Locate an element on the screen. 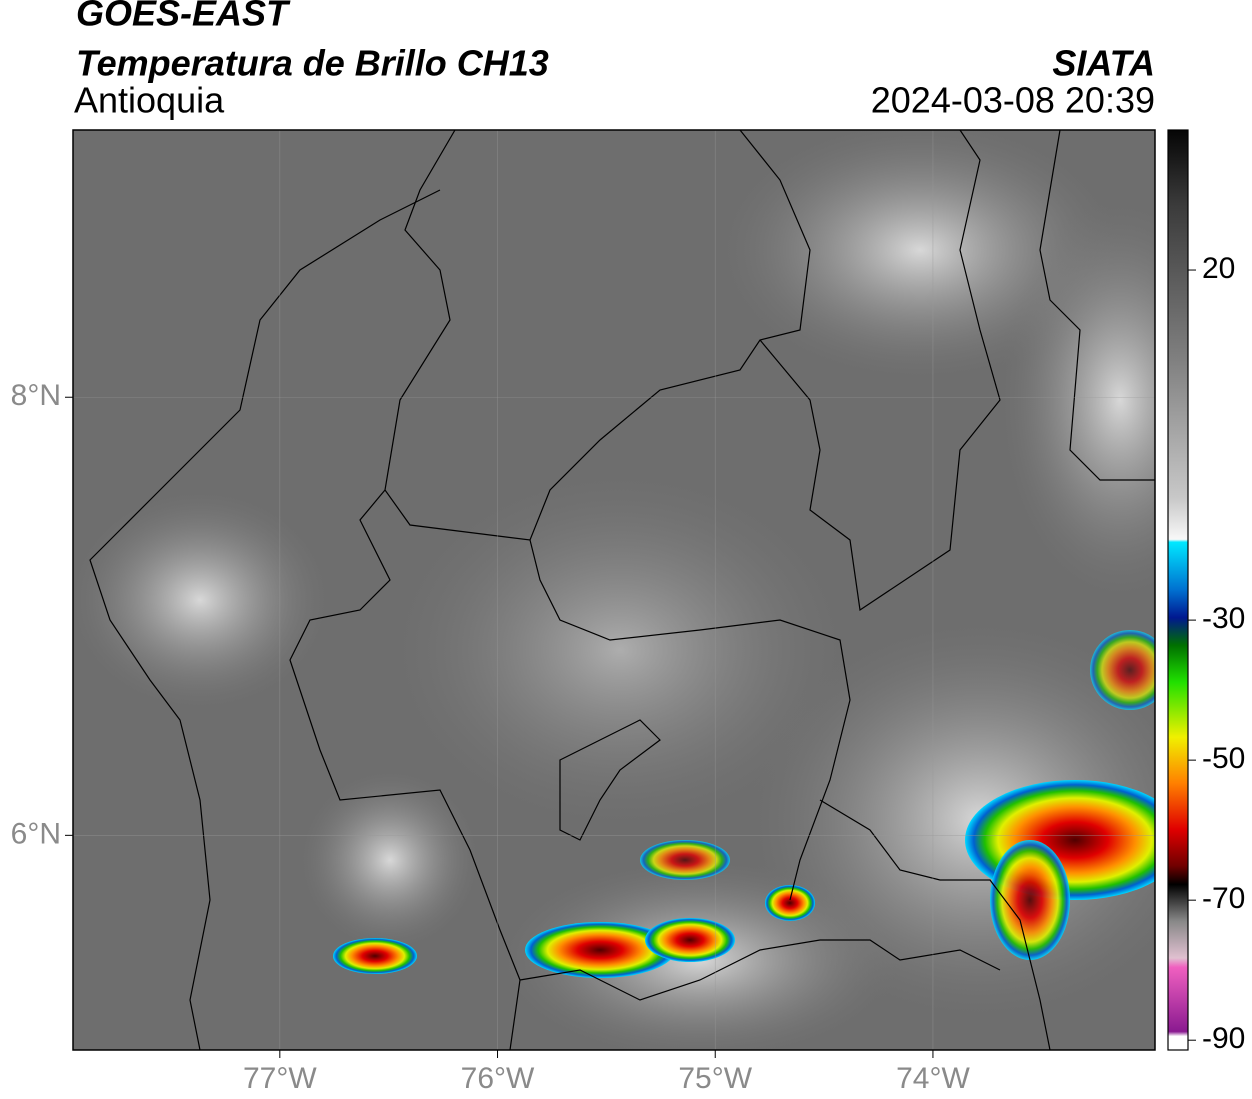  x-tick-label: 76°W is located at coordinates (498, 1078).